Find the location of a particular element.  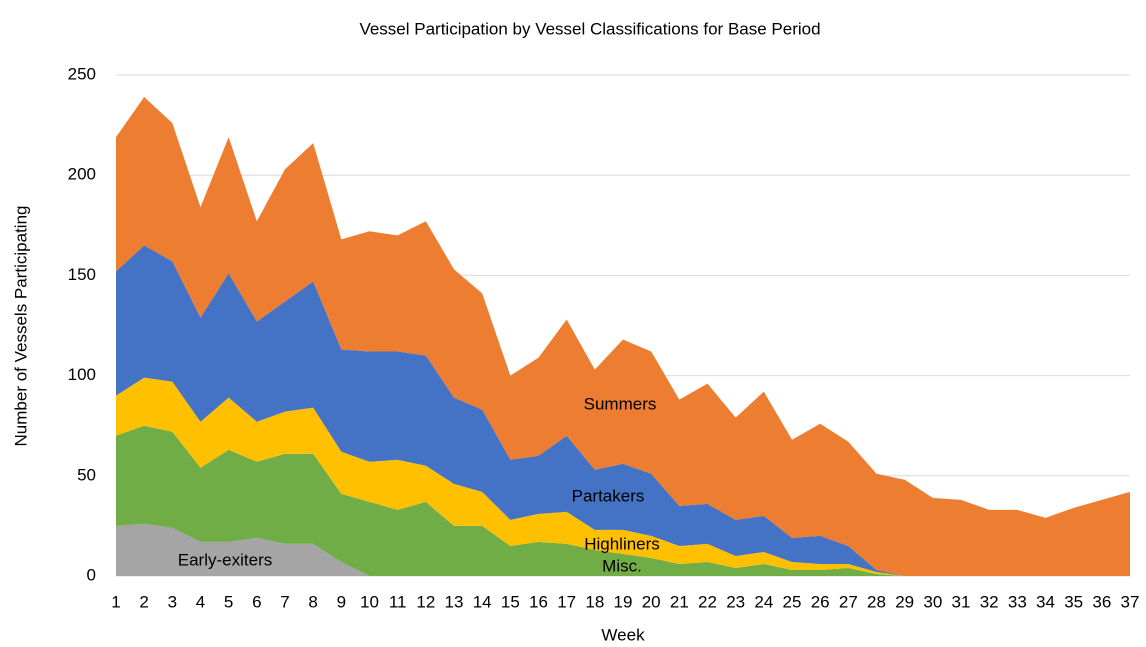

x-tick-label: 10 is located at coordinates (369, 601).